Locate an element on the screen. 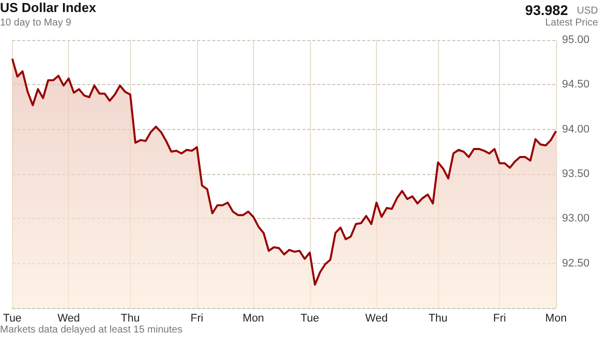  chart-subtitle: 10 day to May 9 is located at coordinates (36, 23).